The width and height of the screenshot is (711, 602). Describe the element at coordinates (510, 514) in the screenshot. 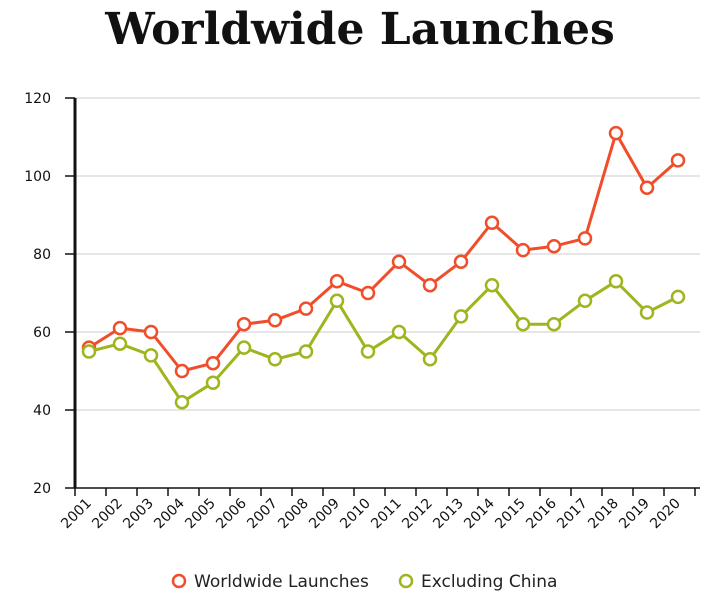

I see `x-tick-label-2015: 2015` at that location.